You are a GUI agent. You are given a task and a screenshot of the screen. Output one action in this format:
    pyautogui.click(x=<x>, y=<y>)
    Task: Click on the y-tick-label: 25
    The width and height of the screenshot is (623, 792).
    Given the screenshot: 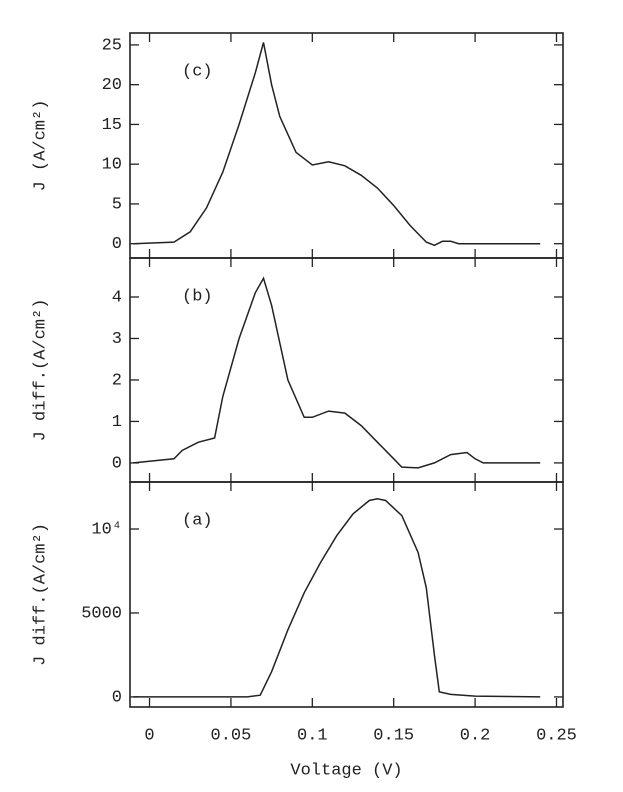 What is the action you would take?
    pyautogui.click(x=112, y=45)
    